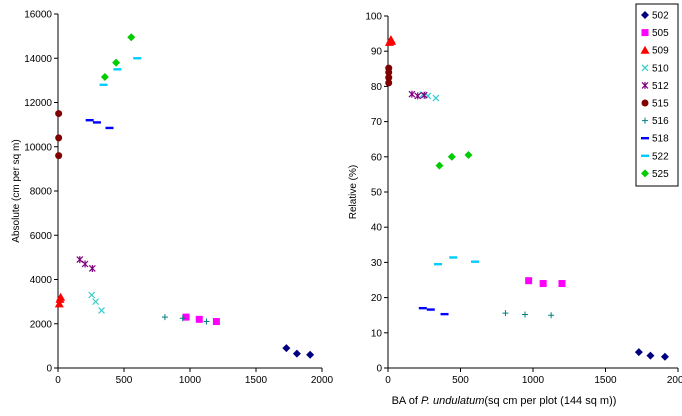 This screenshot has width=682, height=416. I want to click on legend-label-505: 505, so click(660, 33).